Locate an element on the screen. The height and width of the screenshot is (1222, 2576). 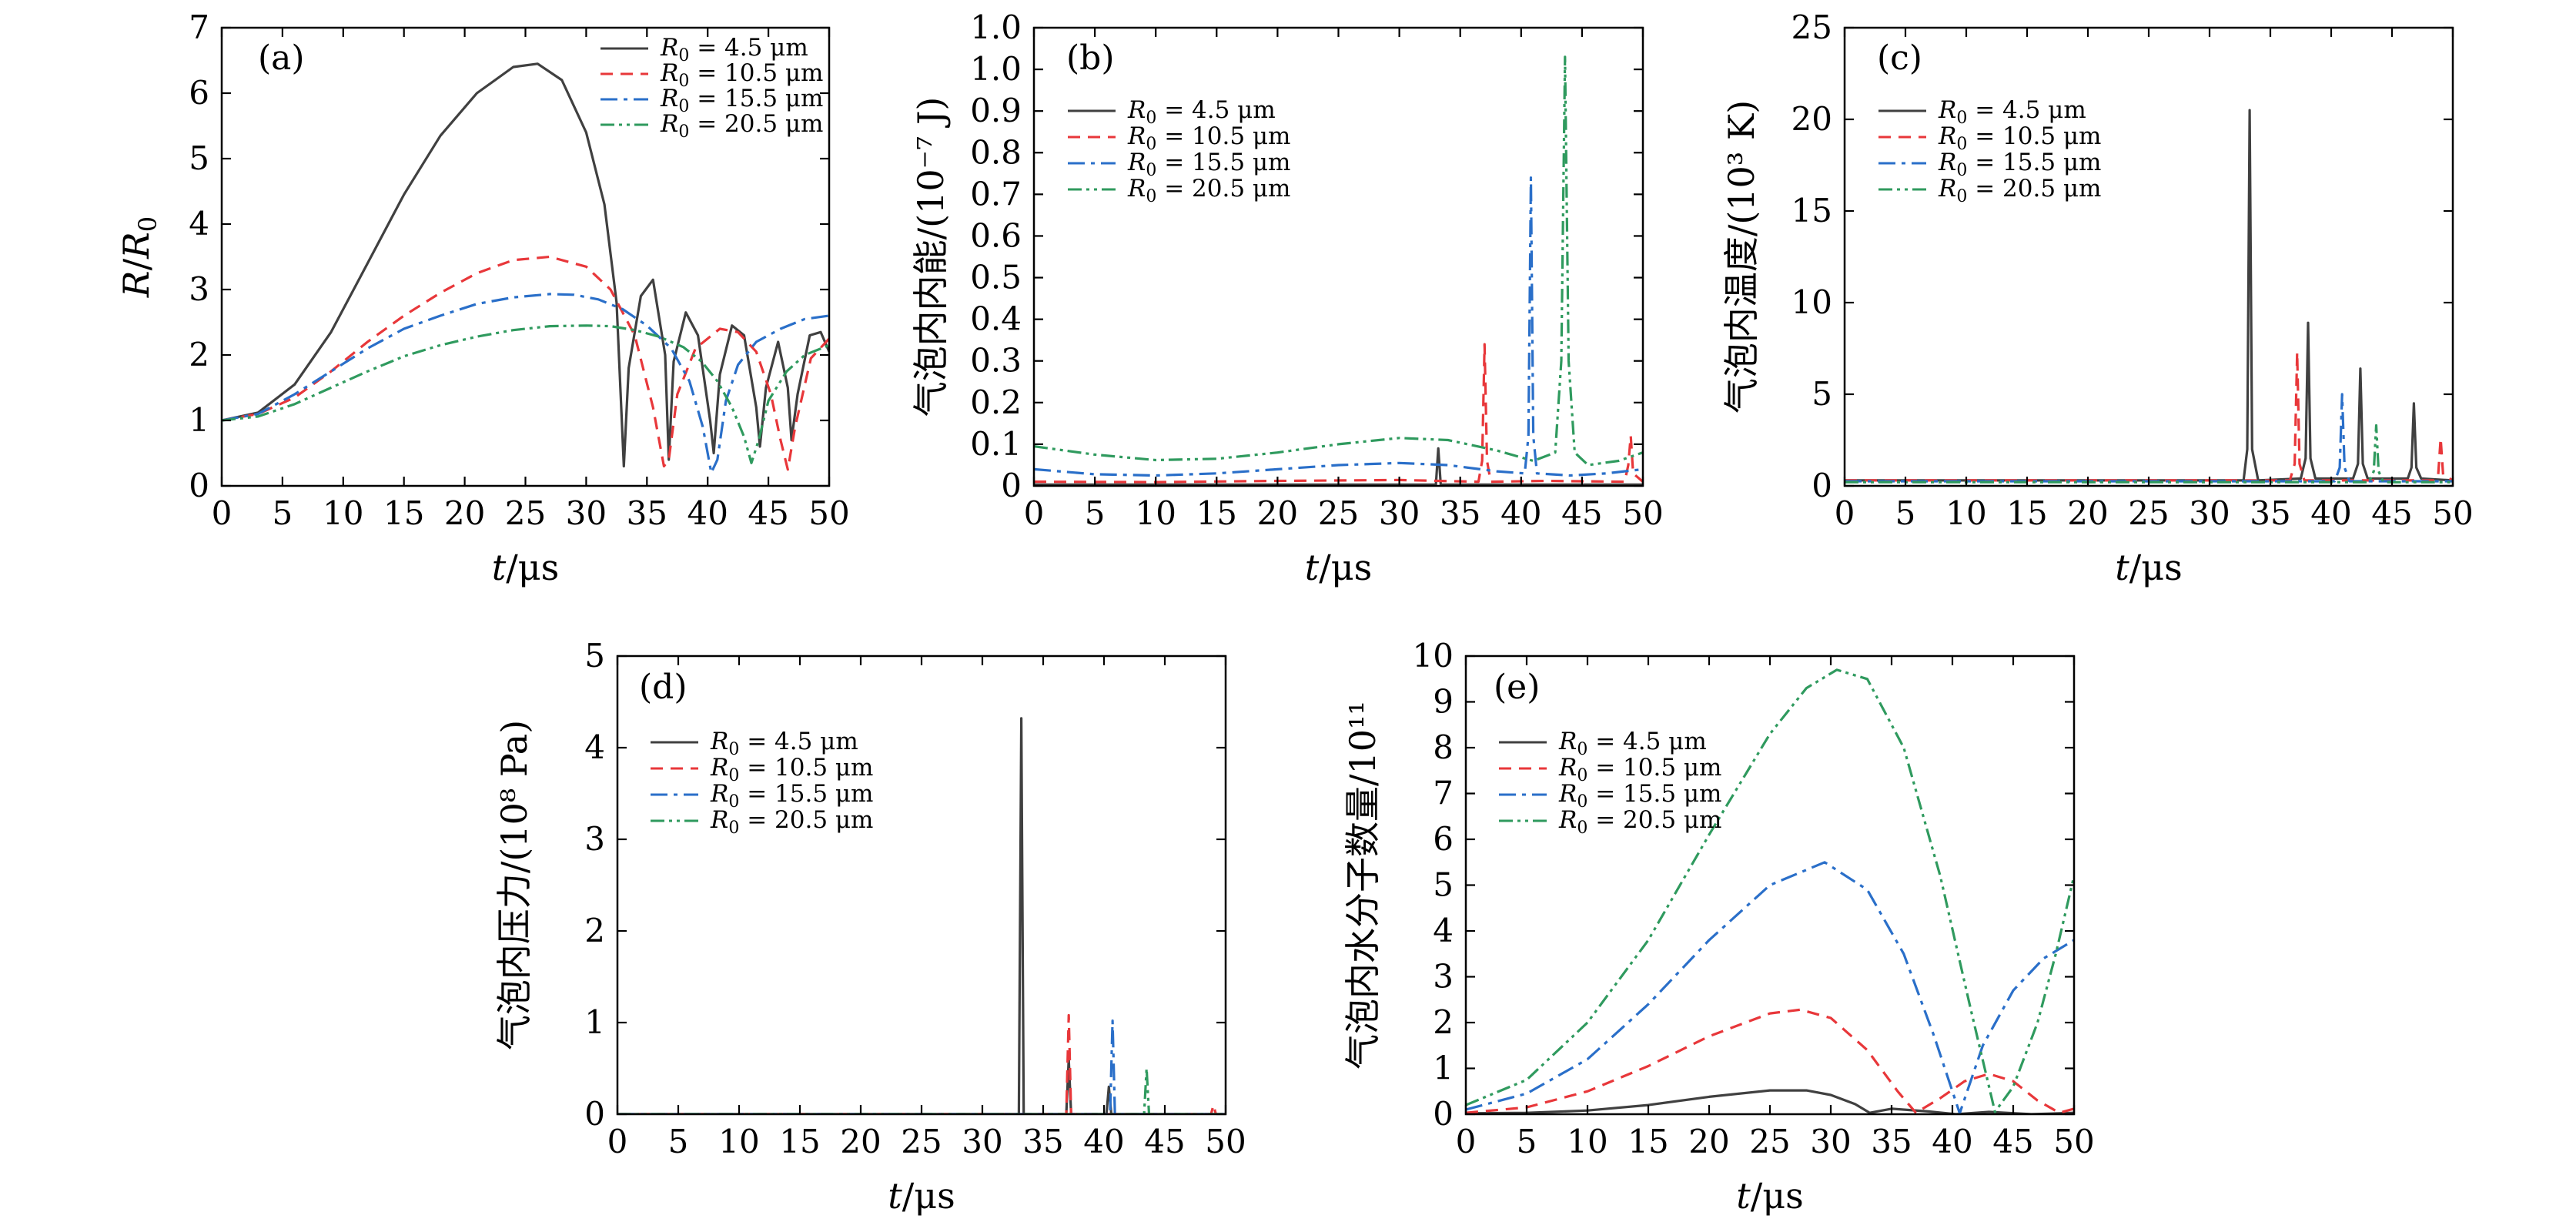
panel-label: (c) is located at coordinates (1899, 58).